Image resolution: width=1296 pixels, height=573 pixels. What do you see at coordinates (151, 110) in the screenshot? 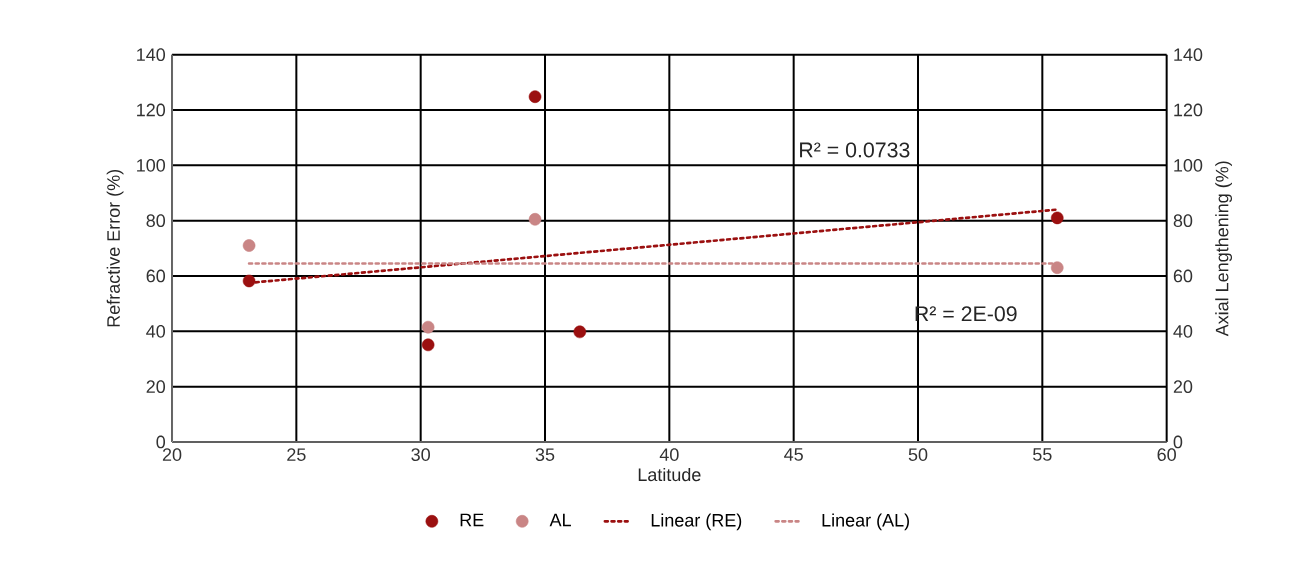
I see `y-tick-label: 120` at bounding box center [151, 110].